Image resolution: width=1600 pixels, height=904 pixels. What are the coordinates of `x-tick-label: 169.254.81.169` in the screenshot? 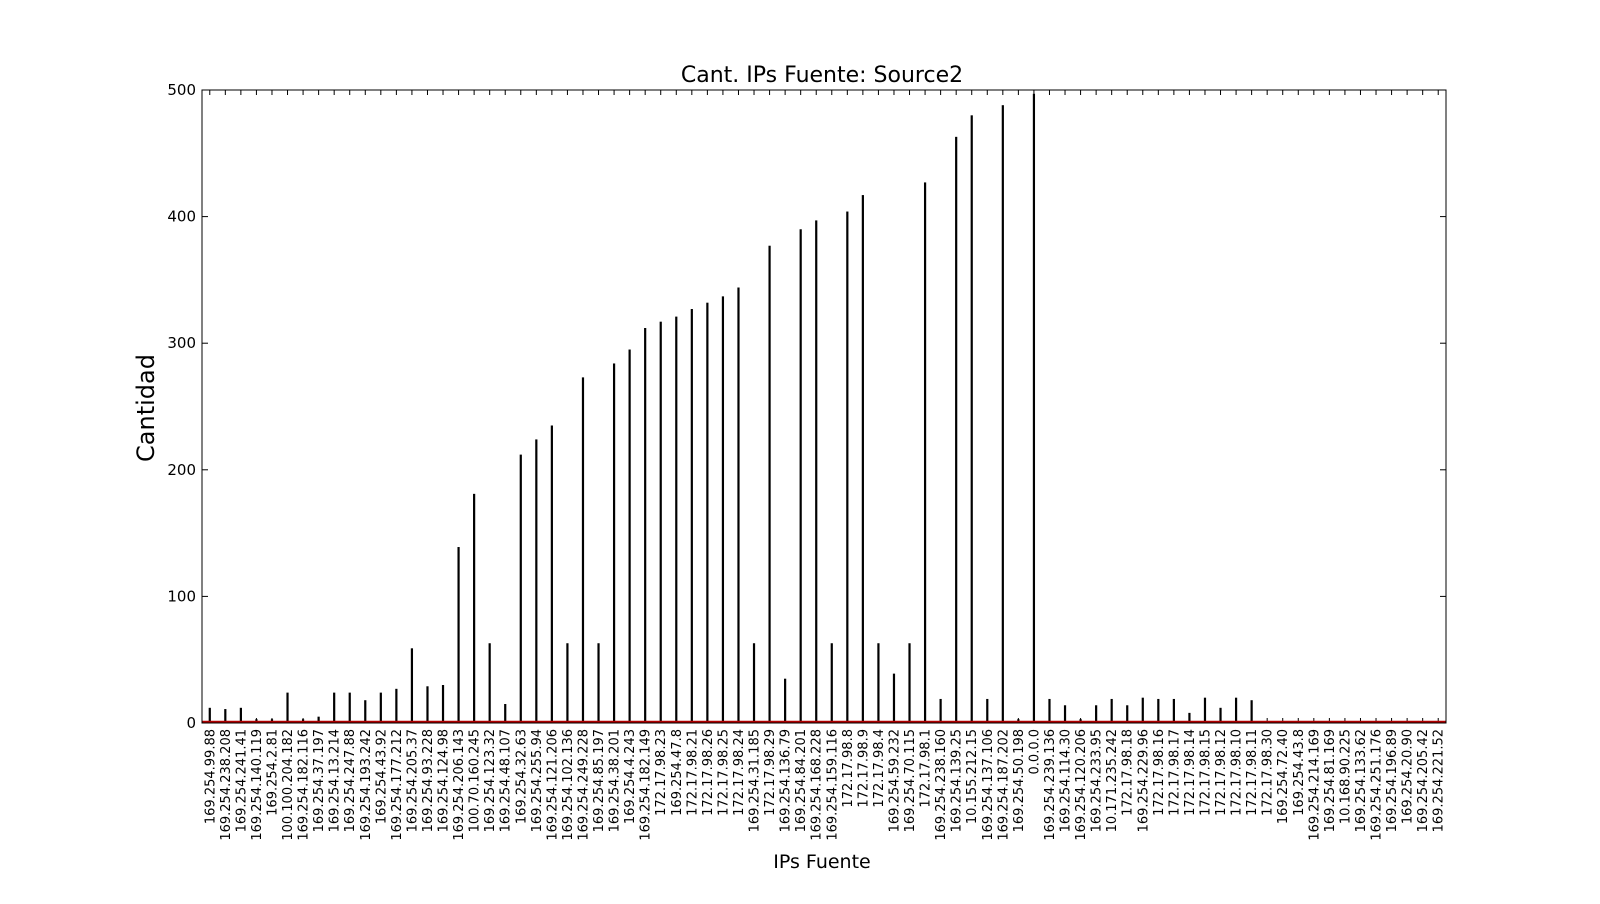 It's located at (1330, 780).